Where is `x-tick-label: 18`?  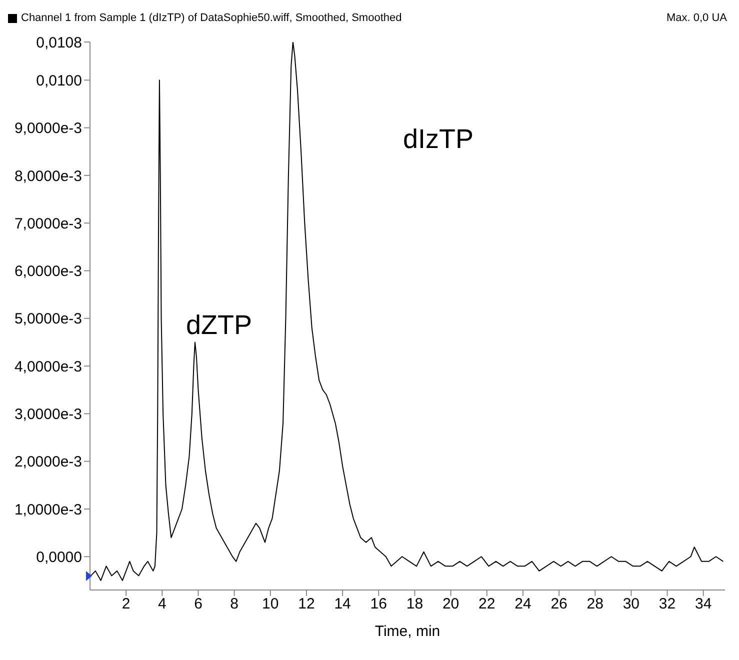 x-tick-label: 18 is located at coordinates (415, 604).